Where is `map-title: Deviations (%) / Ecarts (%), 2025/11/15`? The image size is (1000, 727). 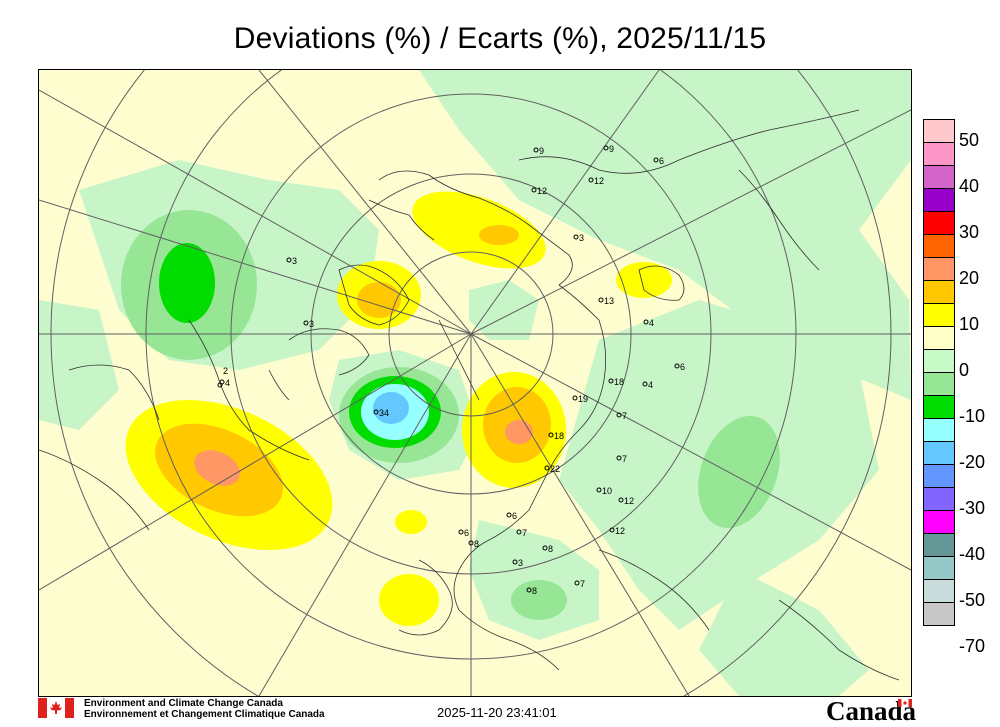 map-title: Deviations (%) / Ecarts (%), 2025/11/15 is located at coordinates (500, 38).